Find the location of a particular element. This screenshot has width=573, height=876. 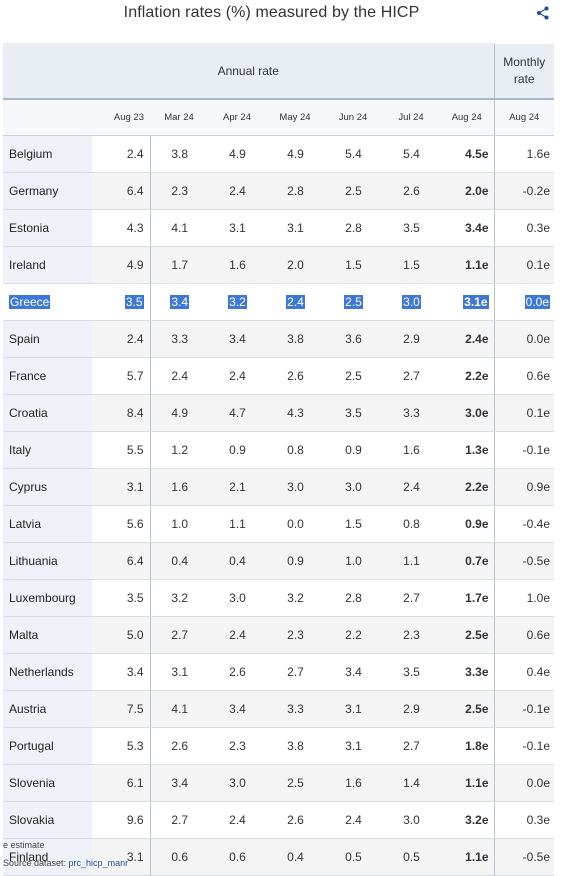

value-cell: 2.5 is located at coordinates (295, 783).